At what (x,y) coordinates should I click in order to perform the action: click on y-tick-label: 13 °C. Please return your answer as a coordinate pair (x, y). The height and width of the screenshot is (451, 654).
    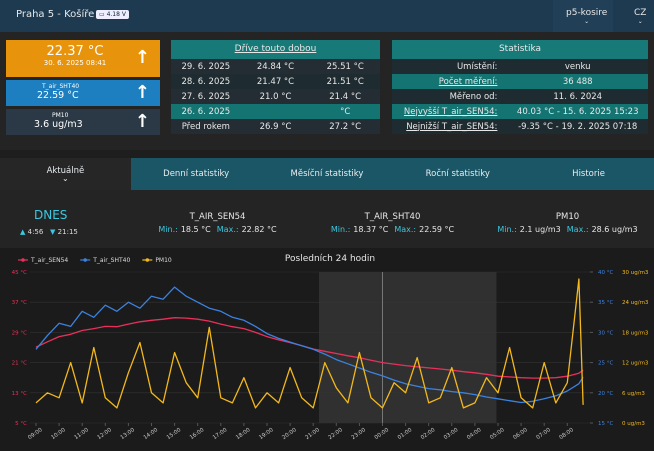
    Looking at the image, I should click on (19, 394).